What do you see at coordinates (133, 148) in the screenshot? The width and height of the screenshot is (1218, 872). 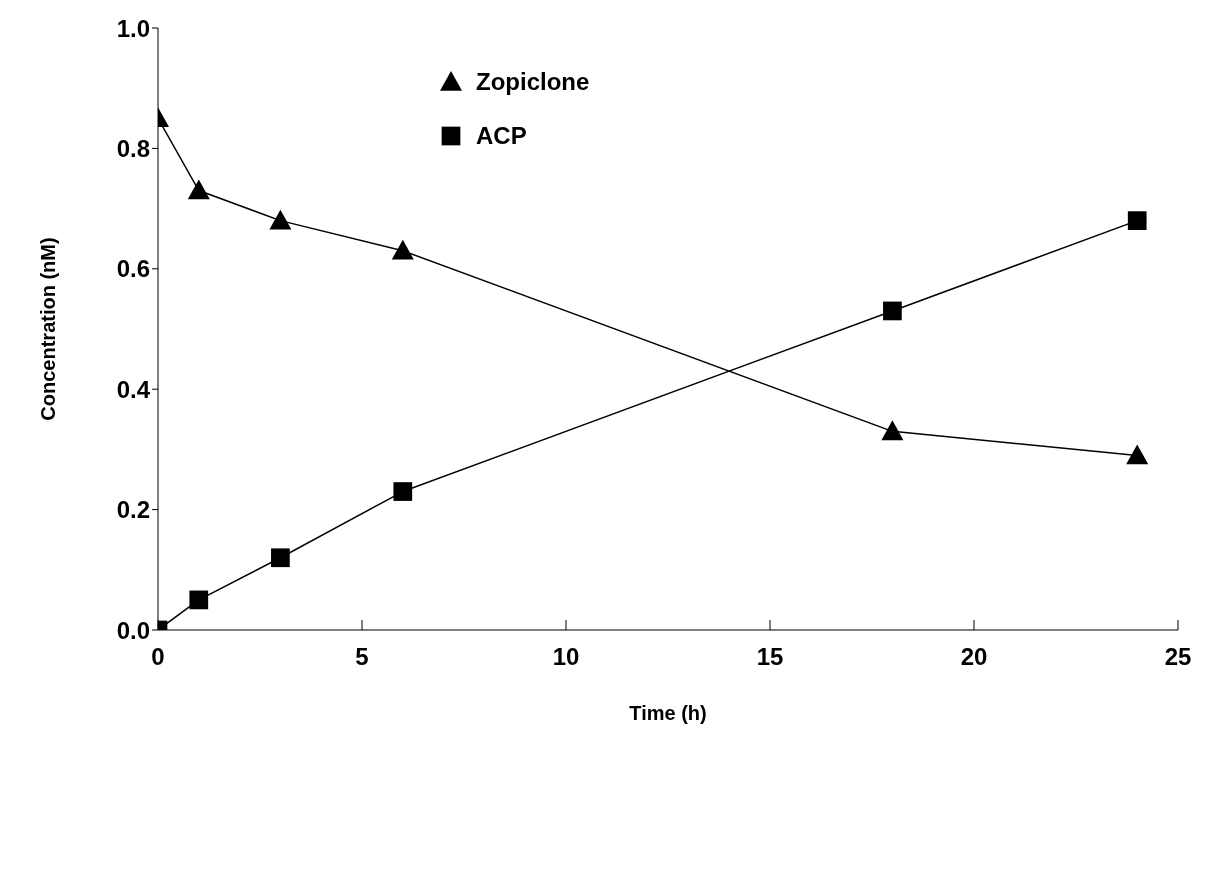 I see `y-tick-label: 0.8` at bounding box center [133, 148].